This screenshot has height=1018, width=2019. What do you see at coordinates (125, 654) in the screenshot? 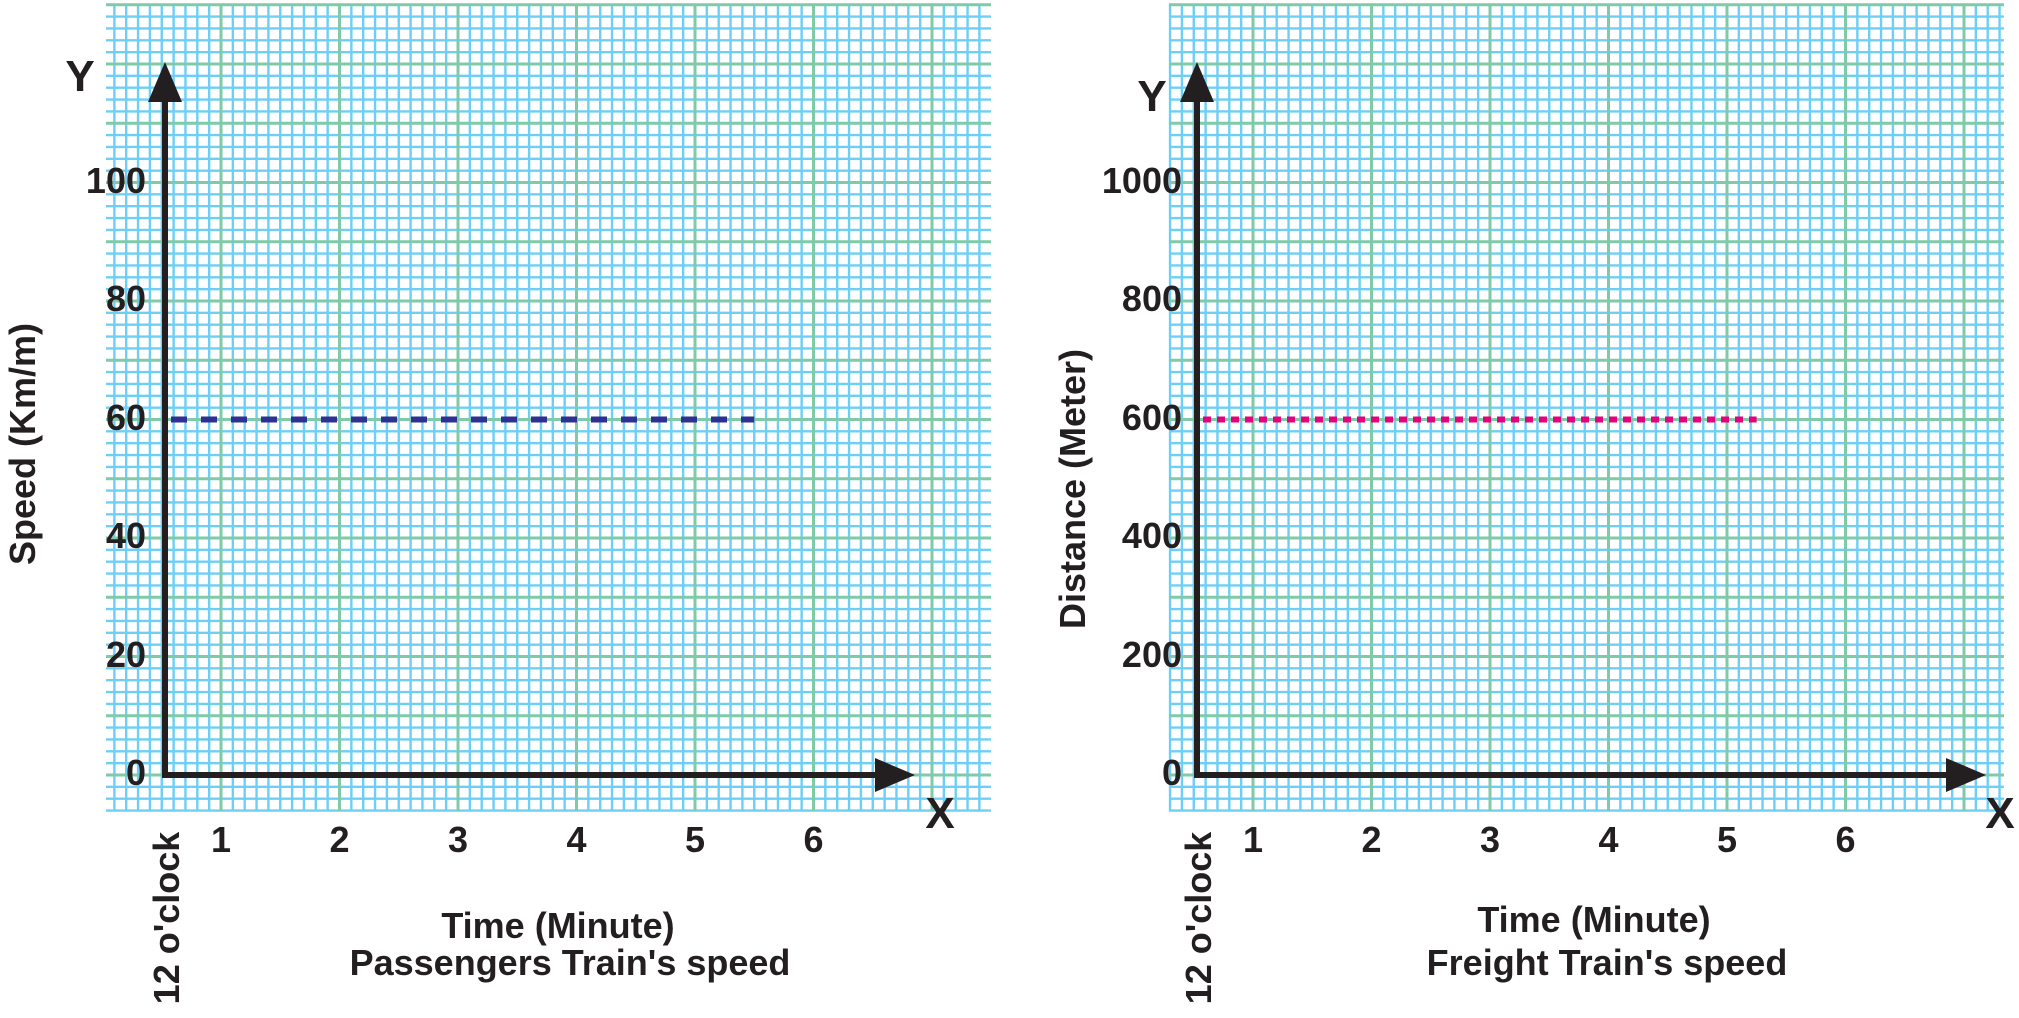
I see `y-tick-label: 20` at bounding box center [125, 654].